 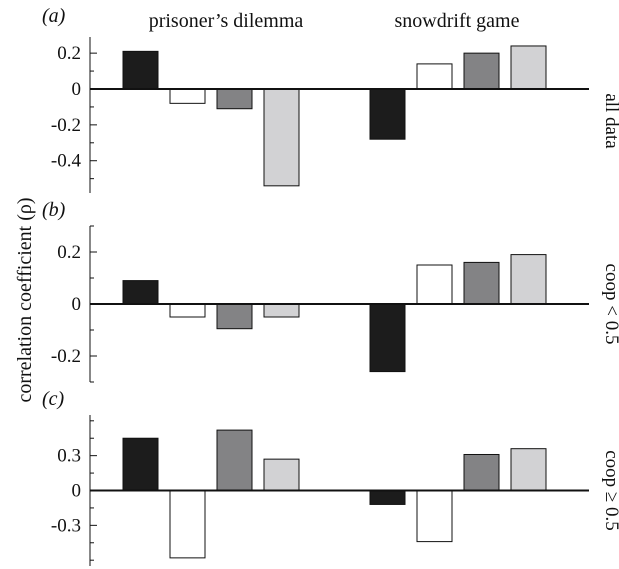 What do you see at coordinates (66, 525) in the screenshot?
I see `y-tick-label: -0.3` at bounding box center [66, 525].